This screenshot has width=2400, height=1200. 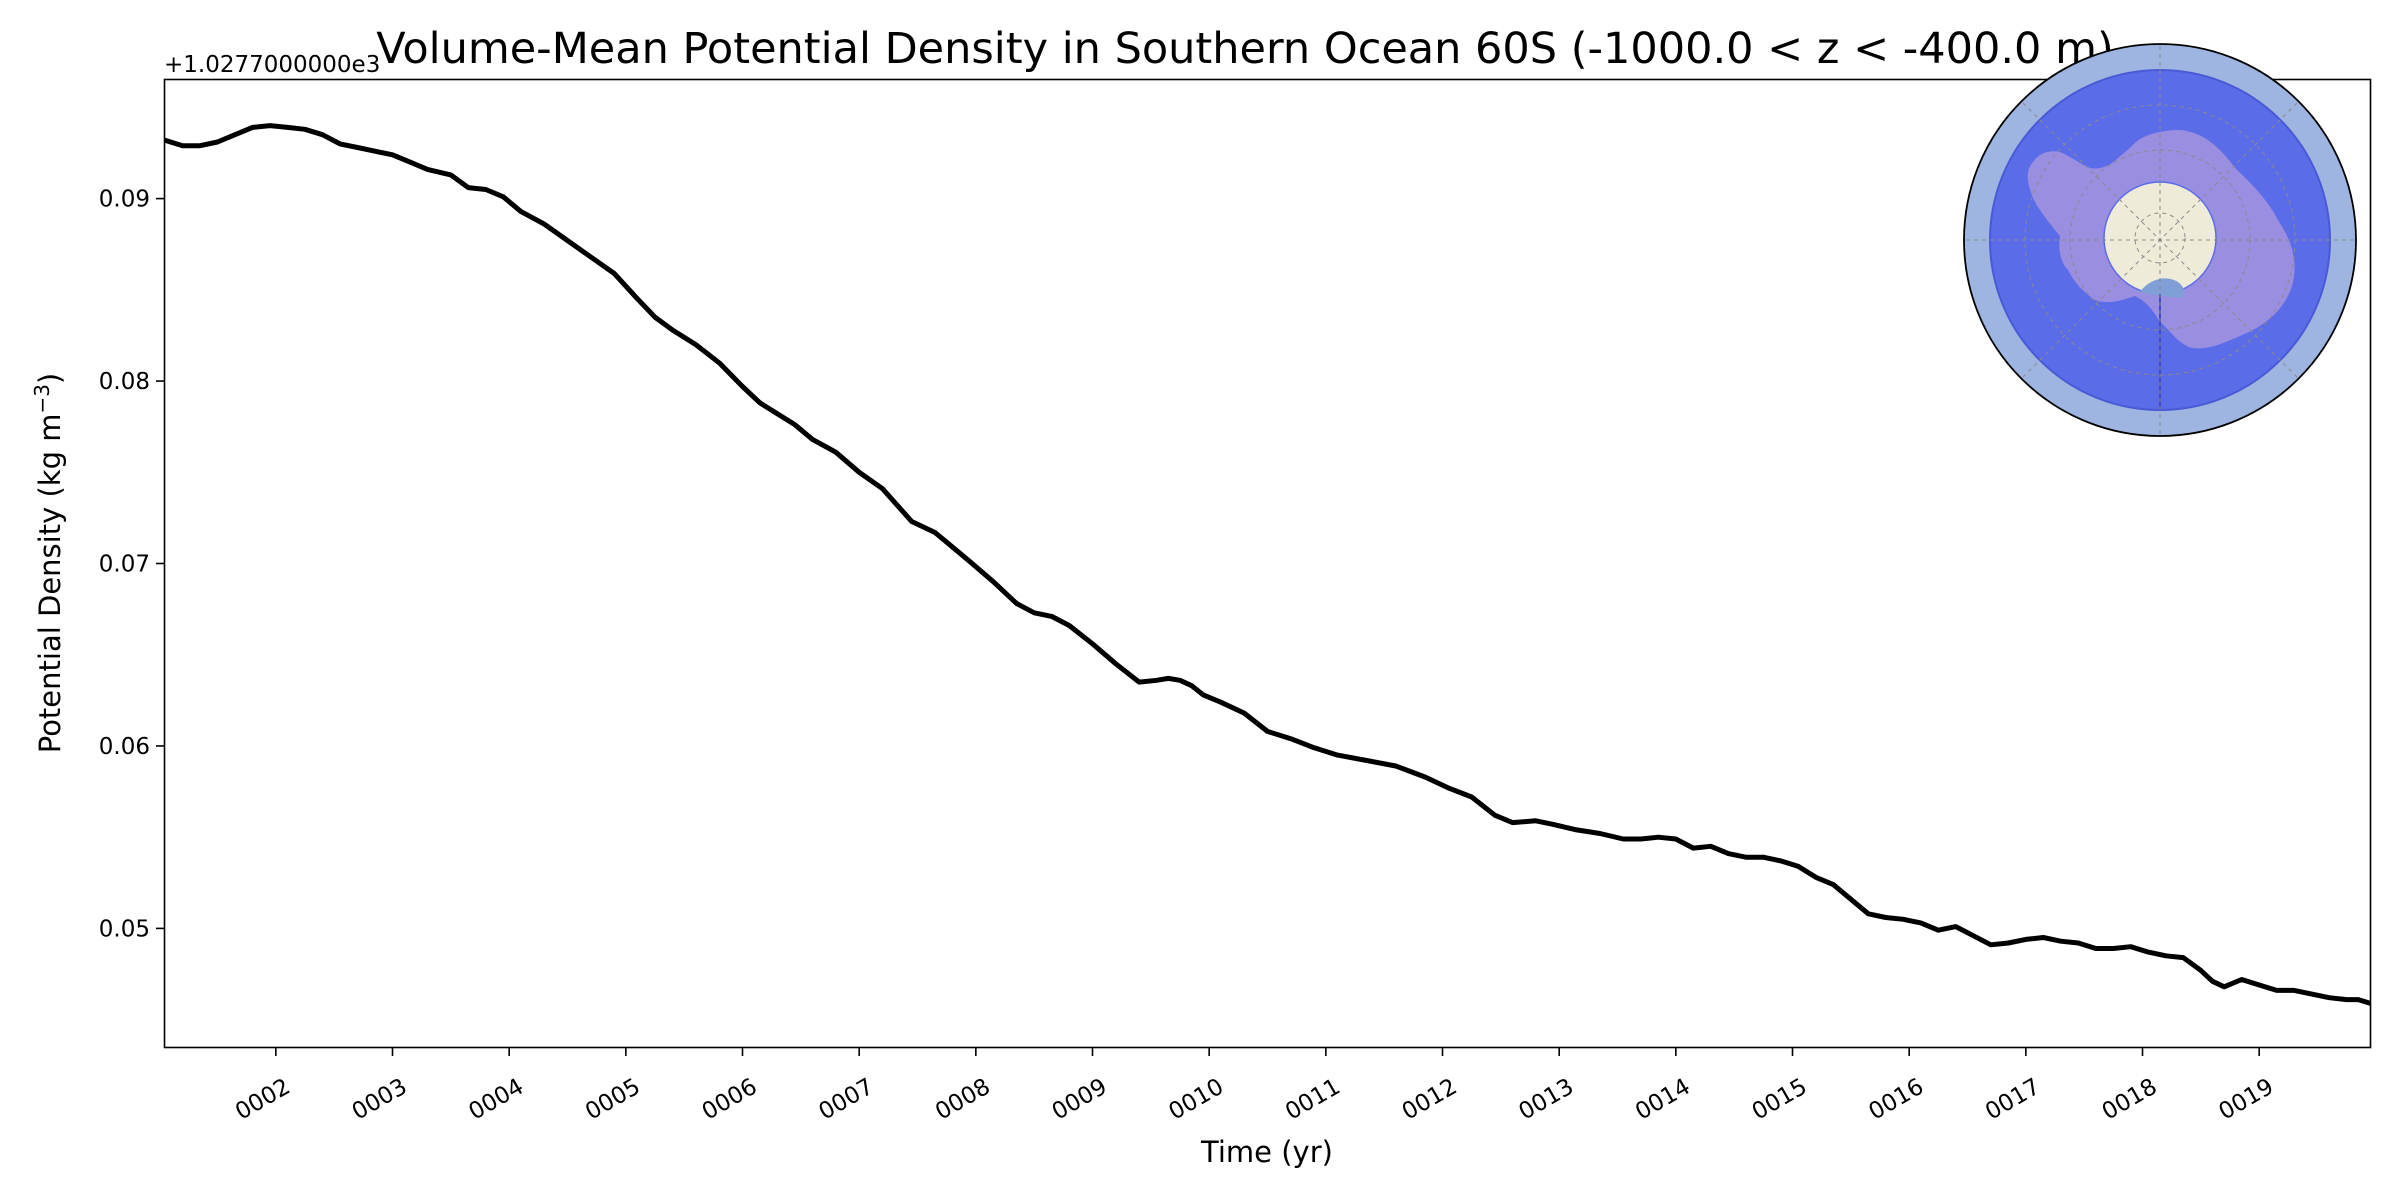 I want to click on x-tick-label: 0003, so click(x=380, y=1100).